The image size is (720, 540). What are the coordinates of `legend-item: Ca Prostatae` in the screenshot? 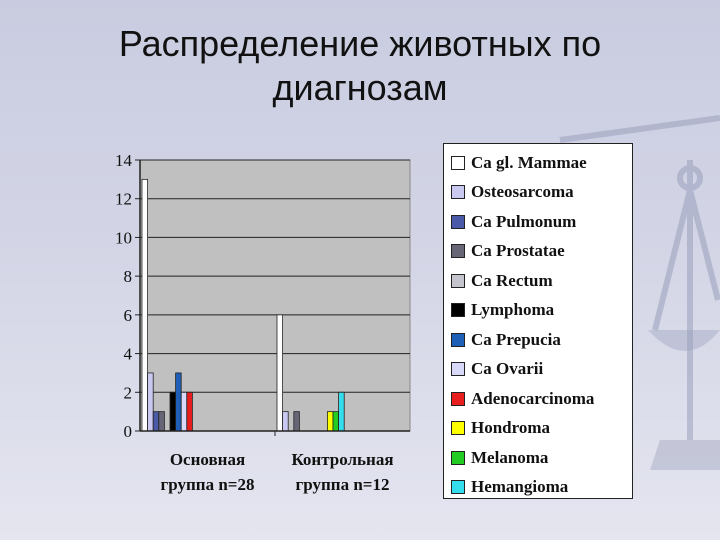 It's located at (538, 252).